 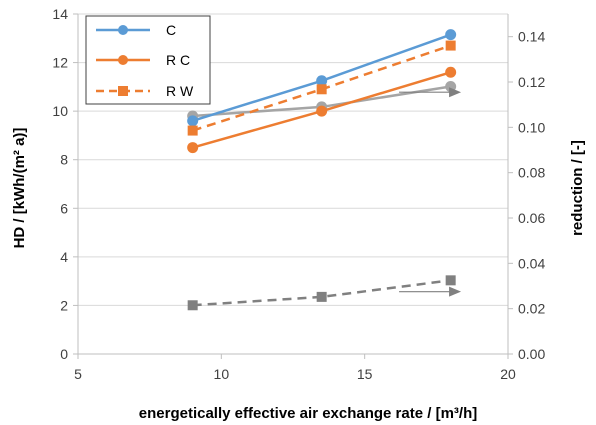 What do you see at coordinates (64, 257) in the screenshot?
I see `y-tick-label: 4` at bounding box center [64, 257].